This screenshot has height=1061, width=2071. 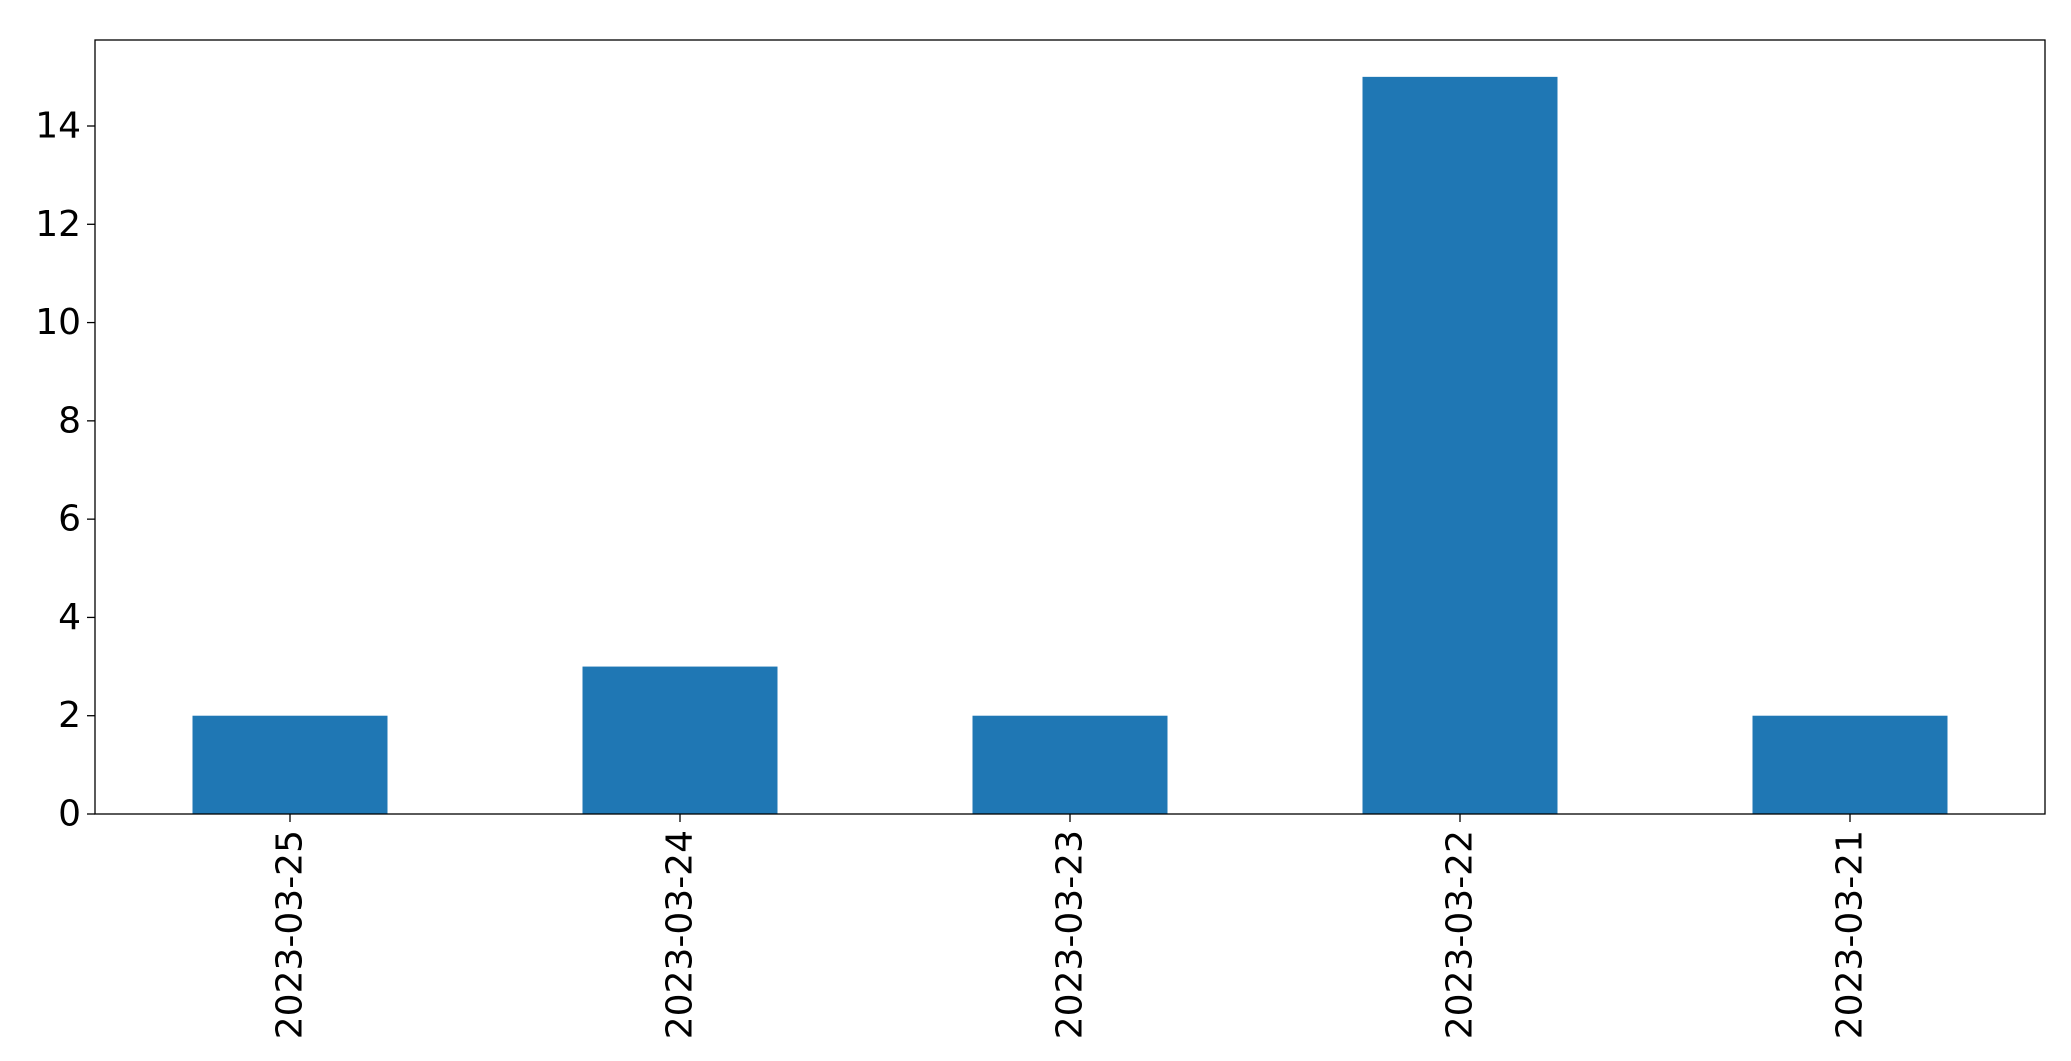 What do you see at coordinates (69, 715) in the screenshot?
I see `y-tick-label: 2` at bounding box center [69, 715].